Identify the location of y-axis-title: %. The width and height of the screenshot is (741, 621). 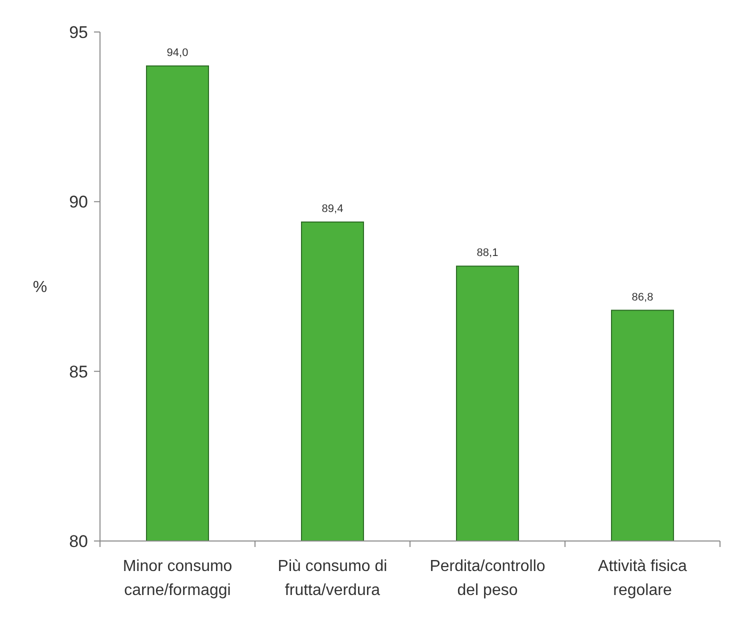
(40, 287).